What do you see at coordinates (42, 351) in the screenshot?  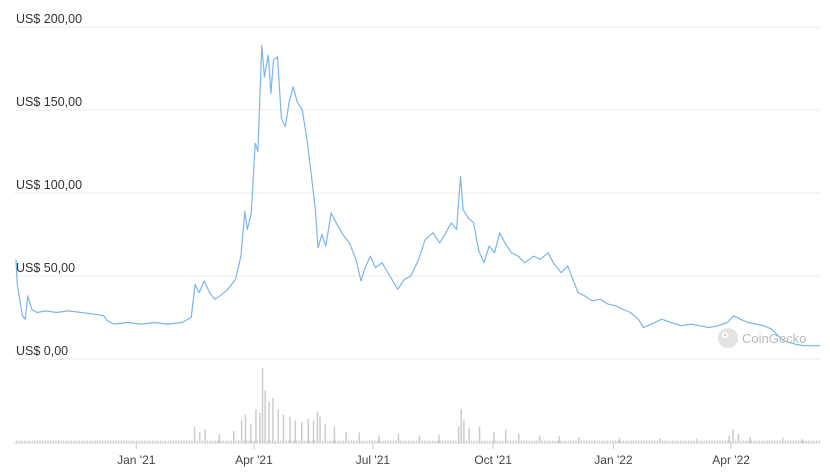 I see `y-tick-label: US$ 0,00` at bounding box center [42, 351].